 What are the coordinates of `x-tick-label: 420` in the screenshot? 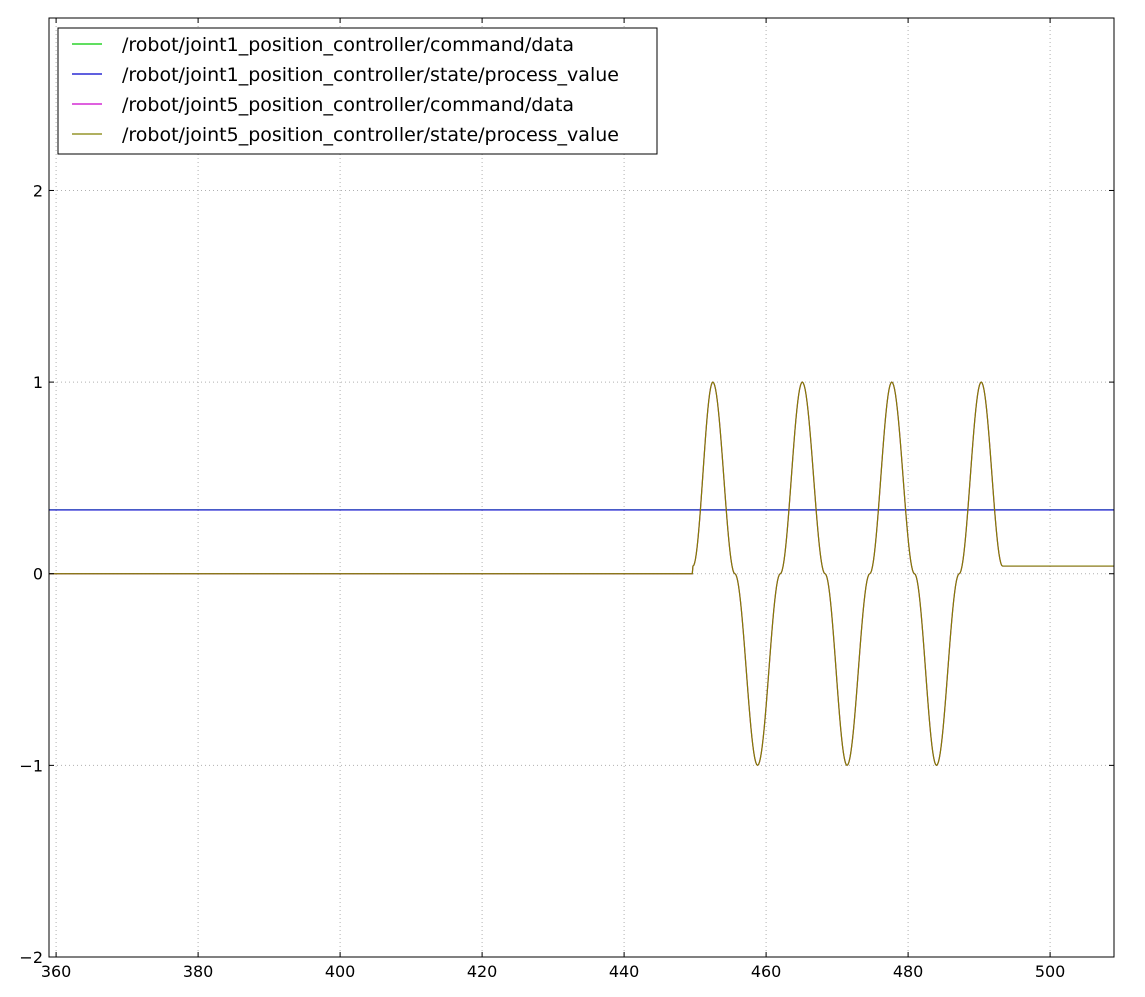 It's located at (482, 971).